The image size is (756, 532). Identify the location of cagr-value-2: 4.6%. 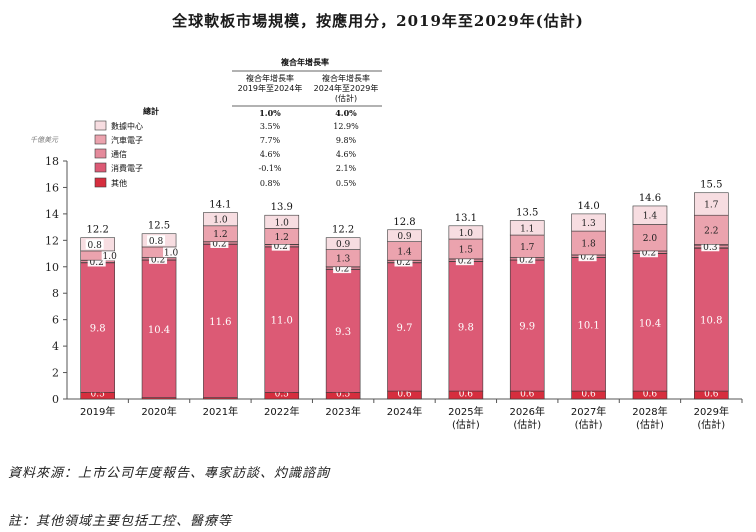
(346, 154).